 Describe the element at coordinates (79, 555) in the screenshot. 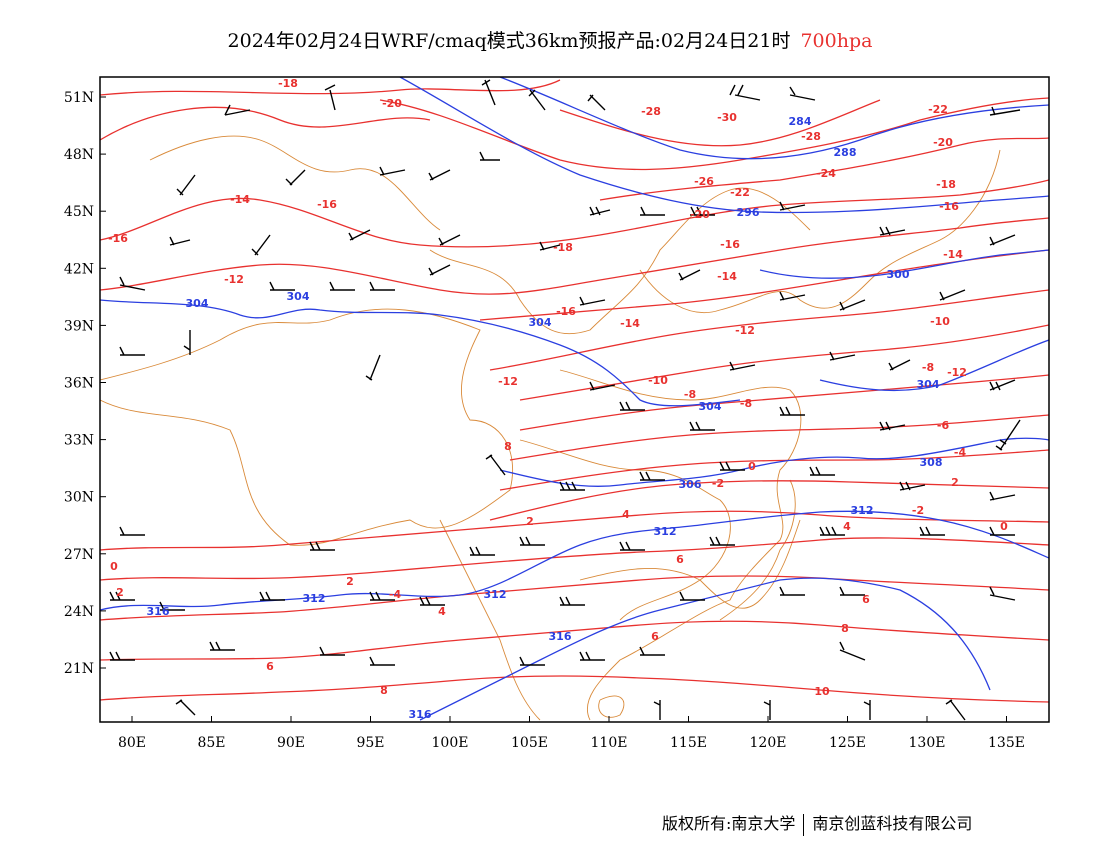

I see `lat-tick-label: 27N` at that location.